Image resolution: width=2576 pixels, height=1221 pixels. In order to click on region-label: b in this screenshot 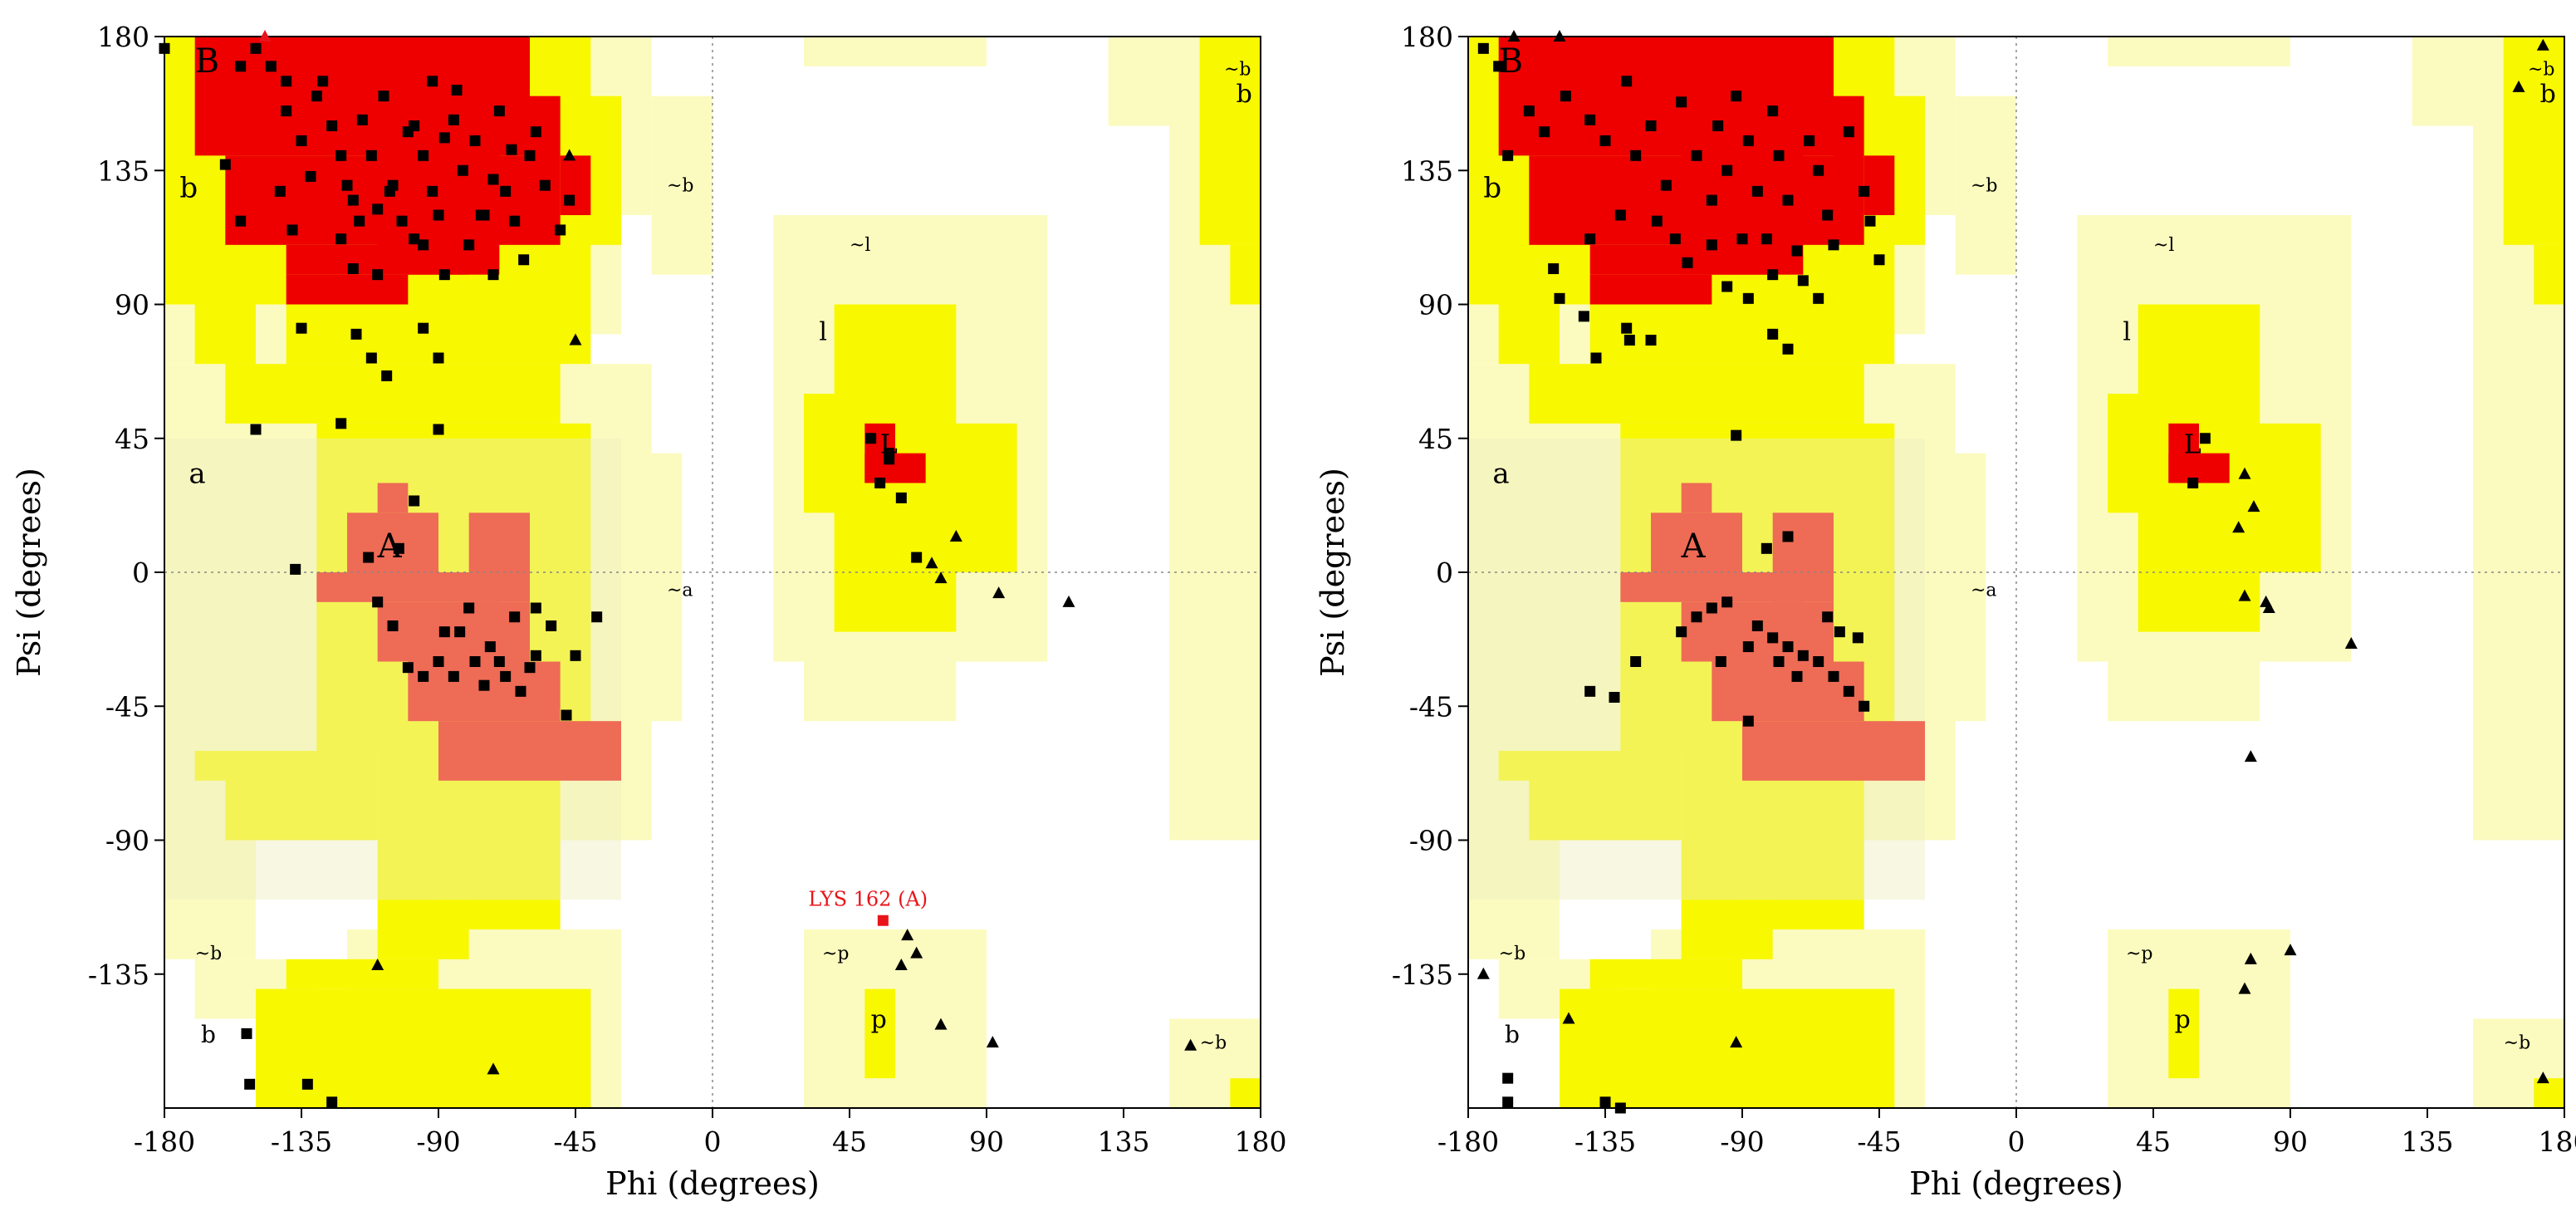, I will do `click(189, 188)`.